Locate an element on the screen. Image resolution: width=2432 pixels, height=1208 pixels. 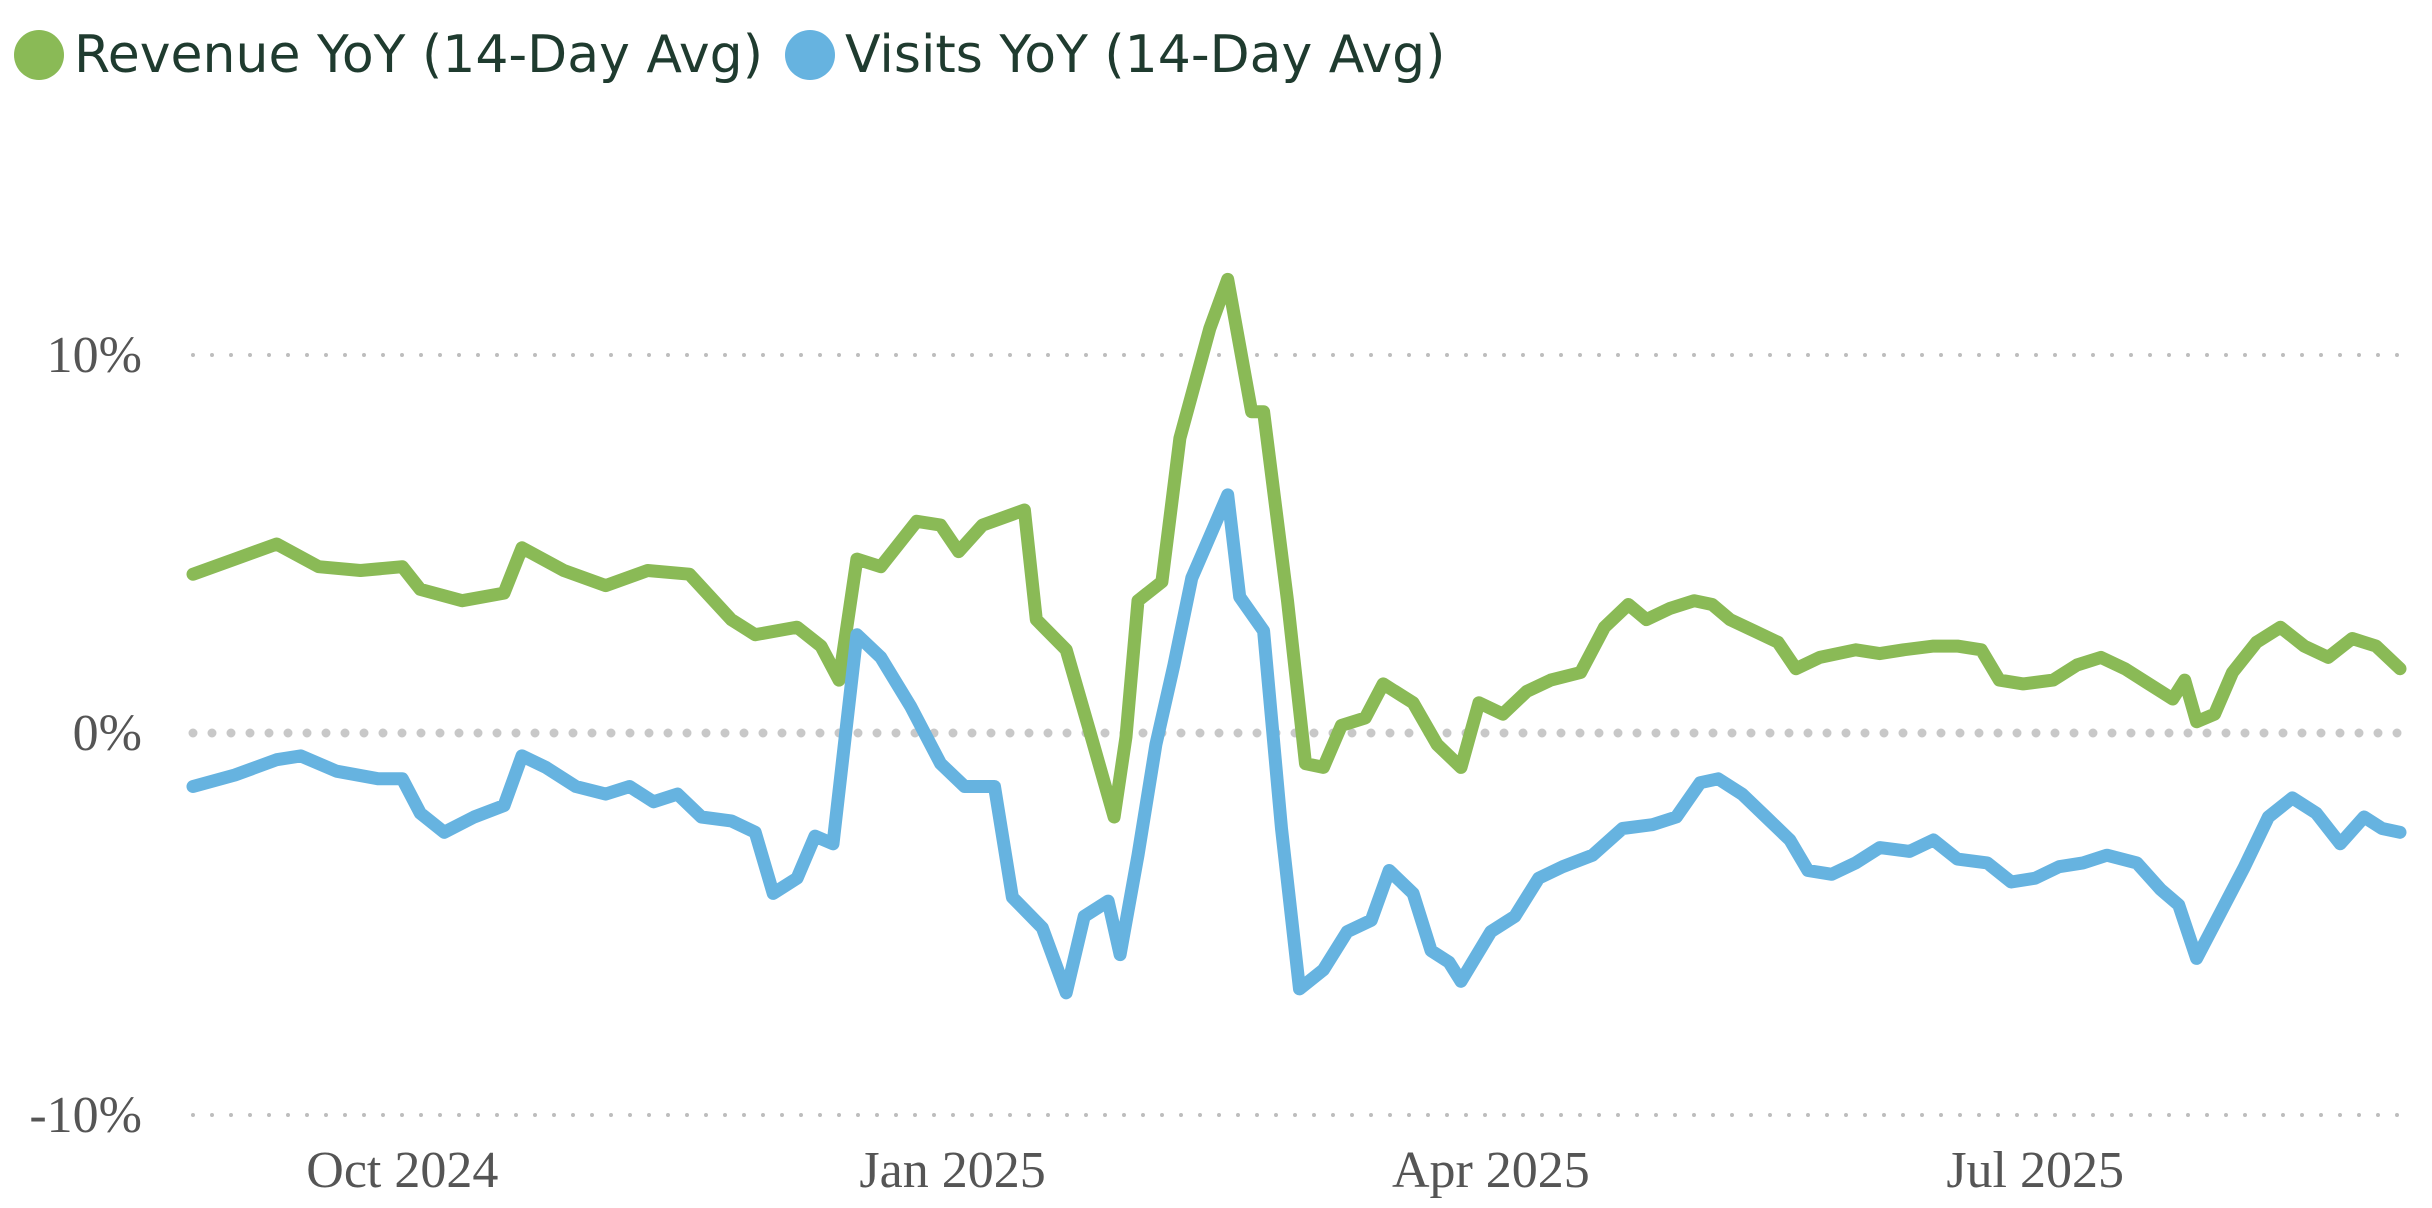
x-tick-label: Jul 2025 is located at coordinates (2035, 1170).